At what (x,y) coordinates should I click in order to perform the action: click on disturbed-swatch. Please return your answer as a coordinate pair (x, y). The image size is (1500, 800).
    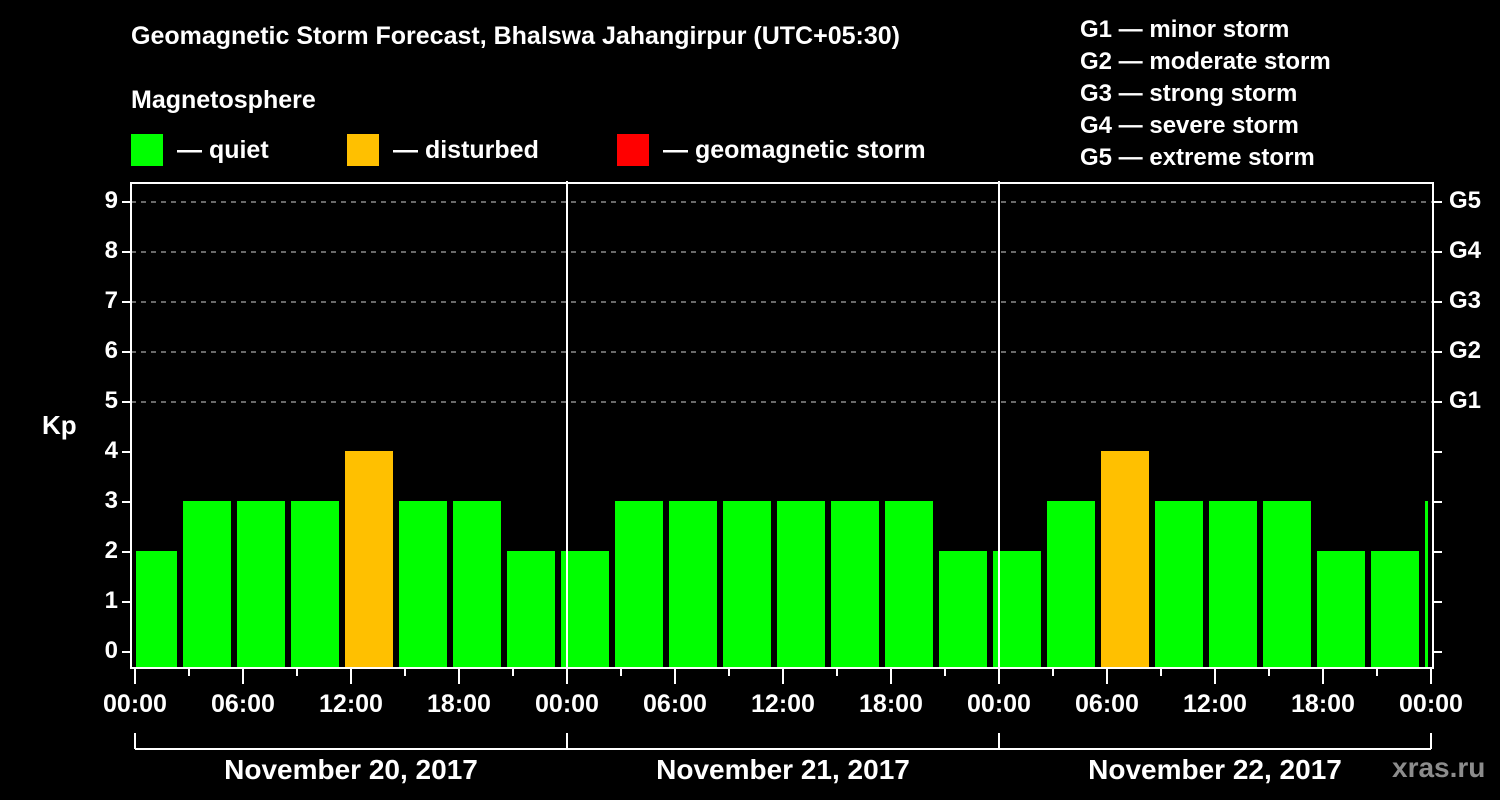
    Looking at the image, I should click on (363, 150).